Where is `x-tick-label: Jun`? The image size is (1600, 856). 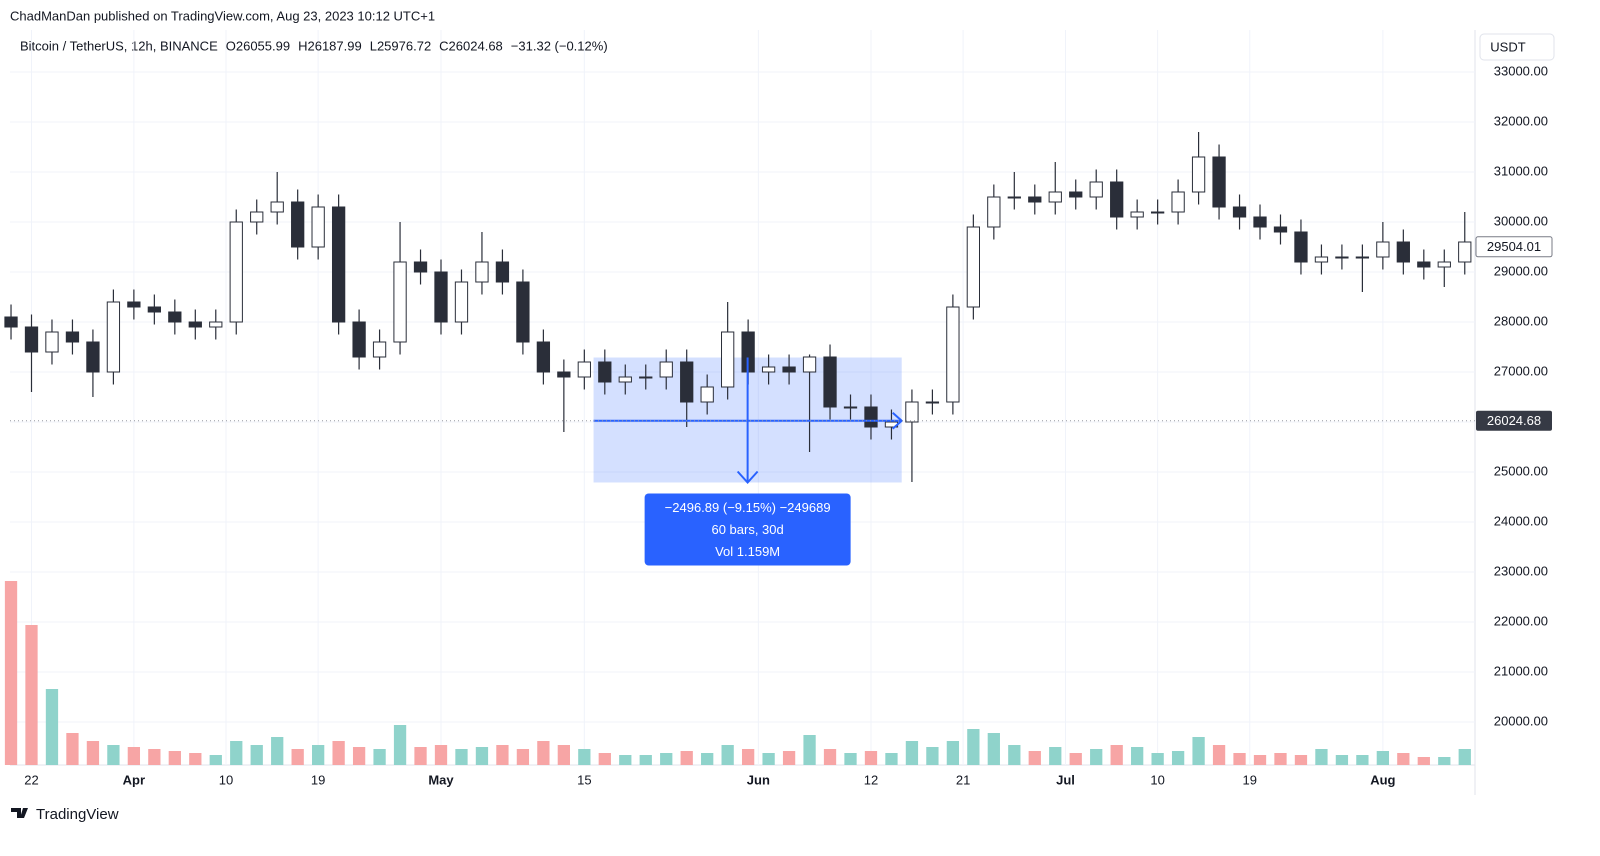 x-tick-label: Jun is located at coordinates (758, 779).